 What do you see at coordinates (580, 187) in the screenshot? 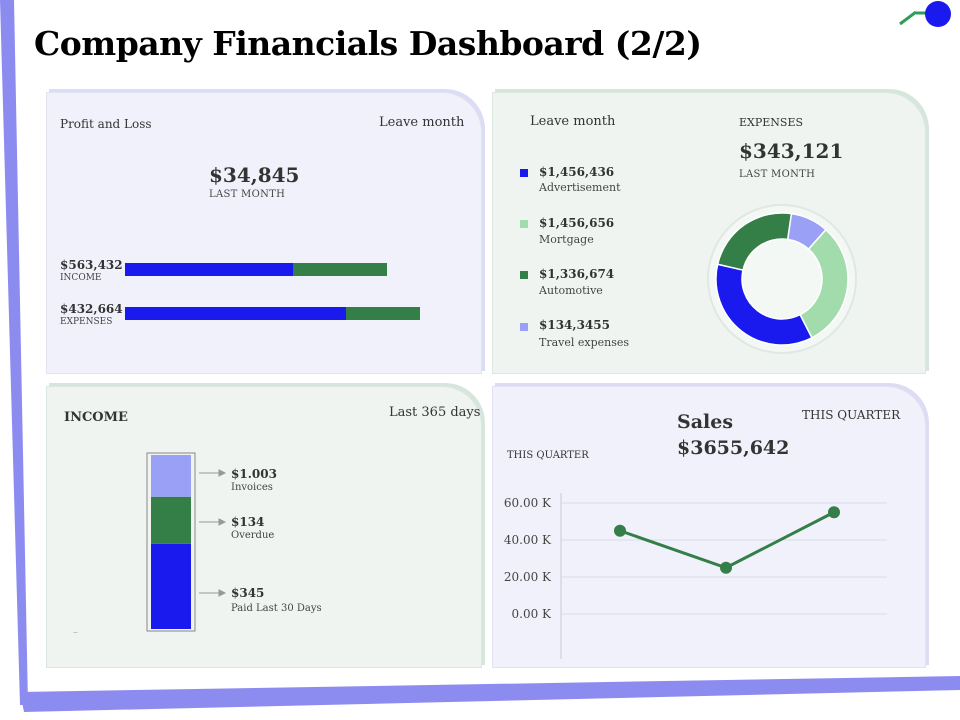
I see `expense-name: Advertisement` at bounding box center [580, 187].